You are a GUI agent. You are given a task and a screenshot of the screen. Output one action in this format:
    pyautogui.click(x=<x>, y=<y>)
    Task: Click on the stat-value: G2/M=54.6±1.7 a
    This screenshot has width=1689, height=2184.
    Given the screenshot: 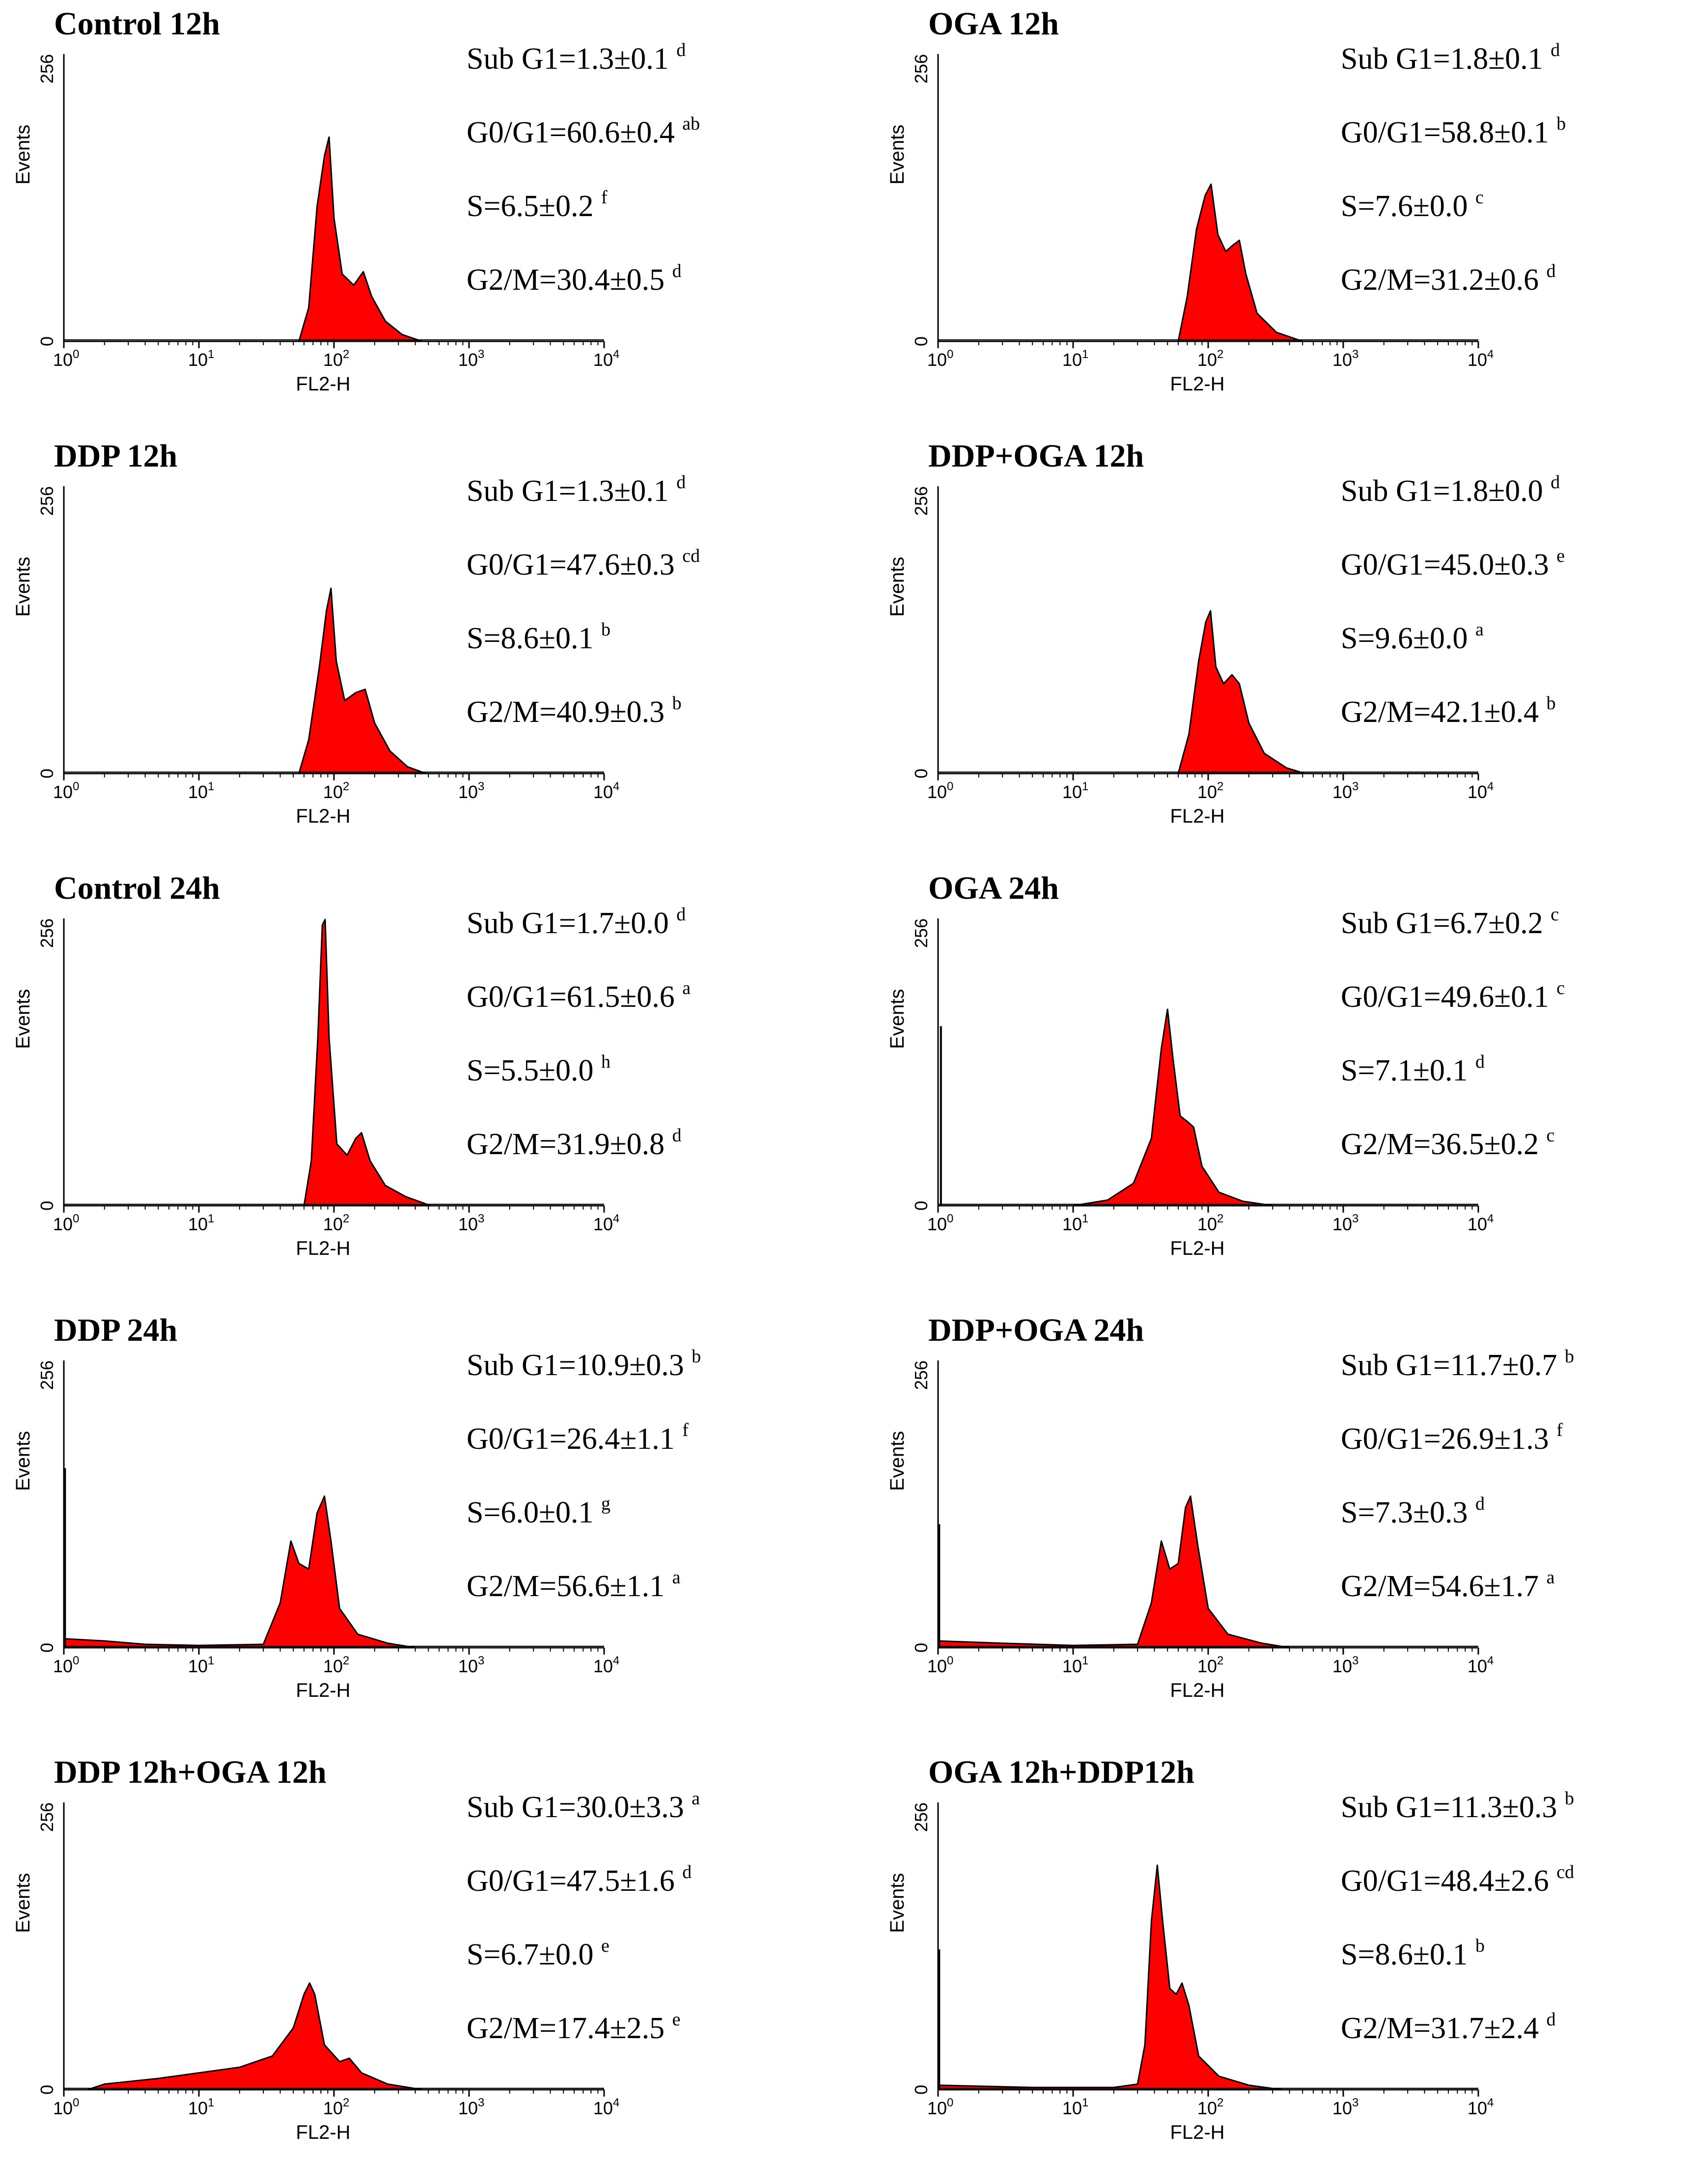 What is the action you would take?
    pyautogui.click(x=1448, y=1585)
    